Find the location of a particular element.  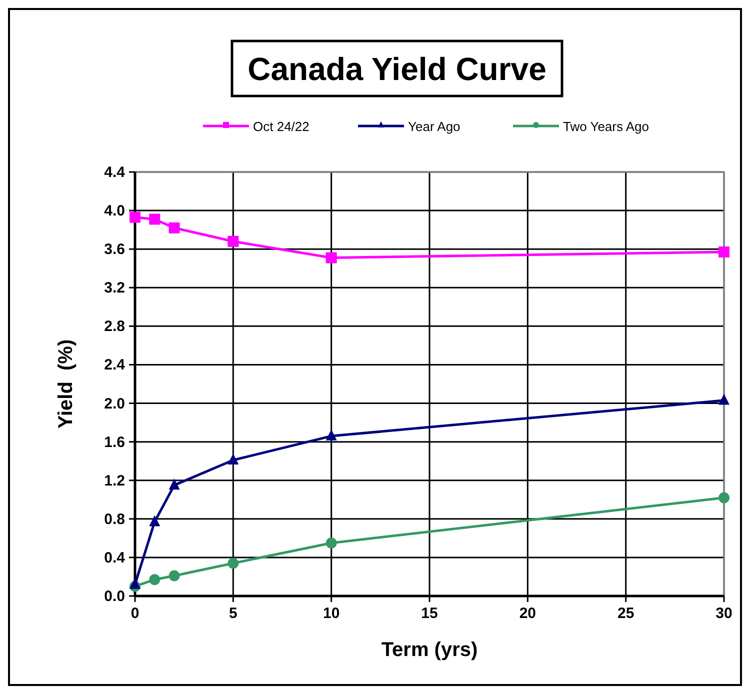

y-tick-label: 0.0 is located at coordinates (114, 596).